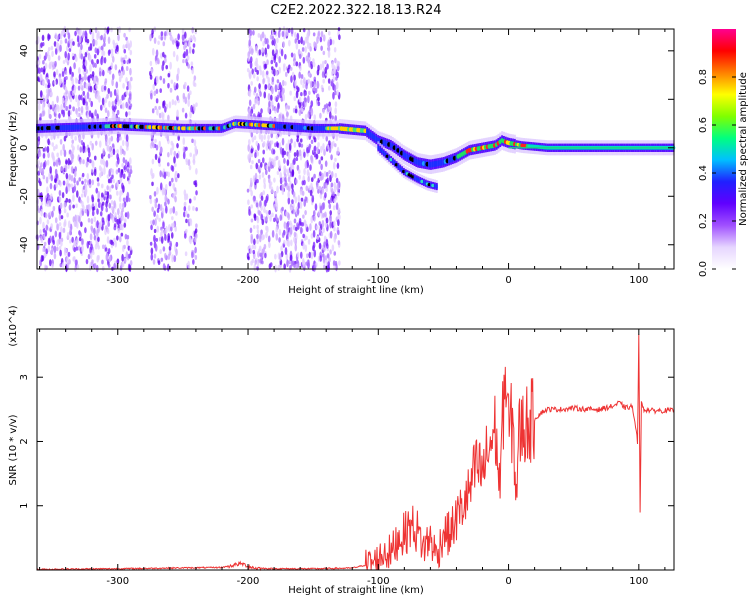 This screenshot has height=600, width=750. Describe the element at coordinates (355, 10) in the screenshot. I see `figure-title: C2E2.2022.322.18.13.R24` at that location.